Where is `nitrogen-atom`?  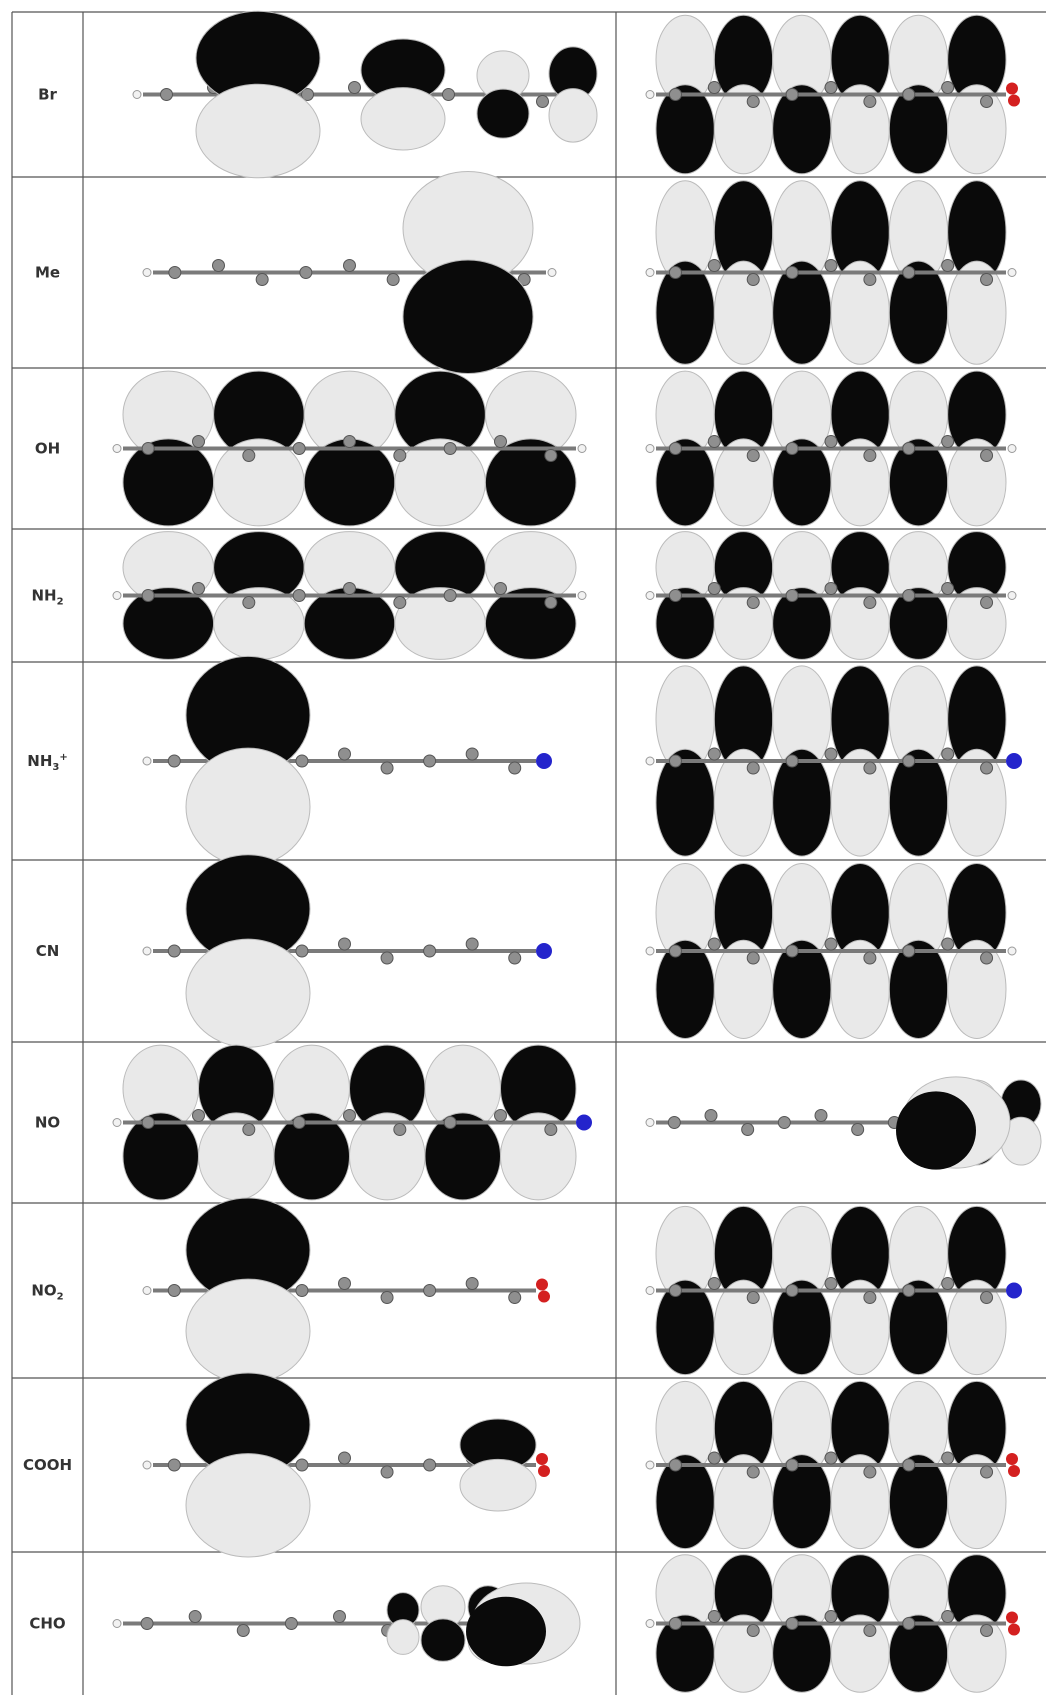 nitrogen-atom is located at coordinates (544, 761).